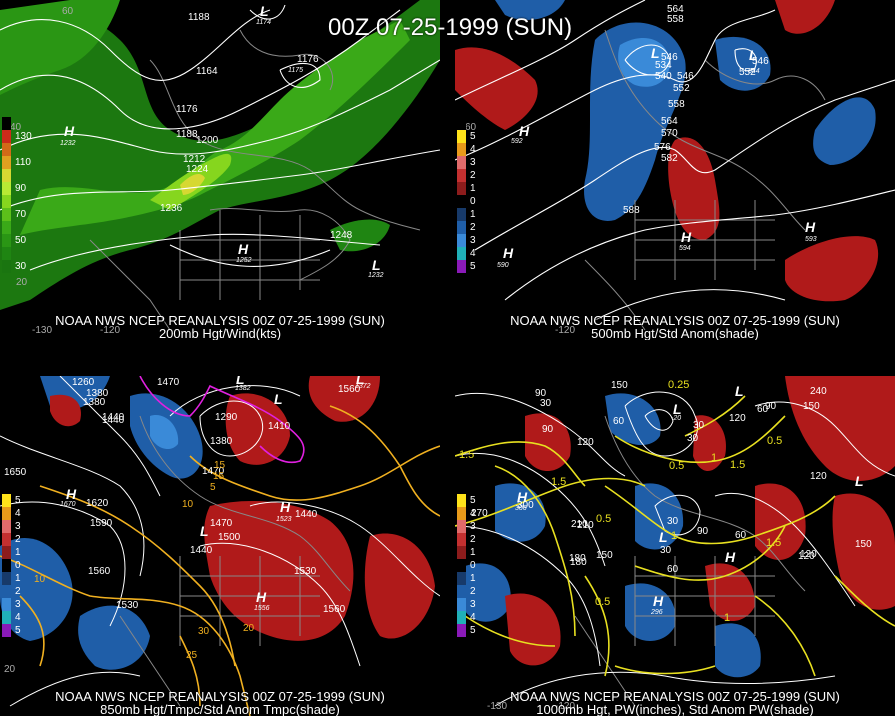 Image resolution: width=895 pixels, height=716 pixels. What do you see at coordinates (221, 523) in the screenshot?
I see `contour-label: 1470` at bounding box center [221, 523].